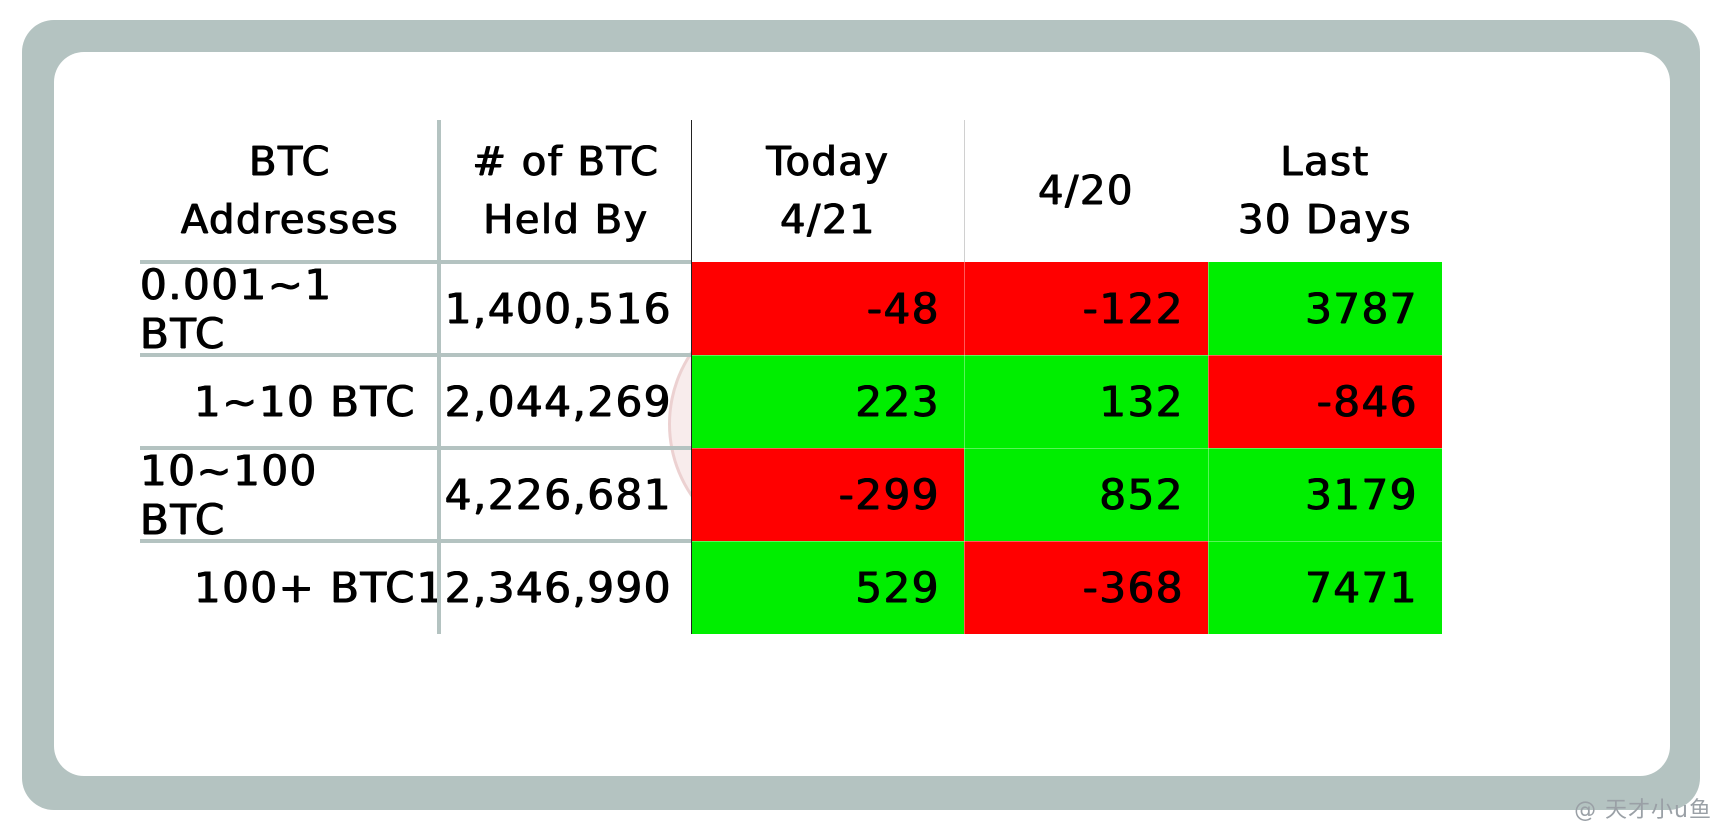 The height and width of the screenshot is (830, 1722). Describe the element at coordinates (290, 191) in the screenshot. I see `column-header: BTC Addresses` at that location.